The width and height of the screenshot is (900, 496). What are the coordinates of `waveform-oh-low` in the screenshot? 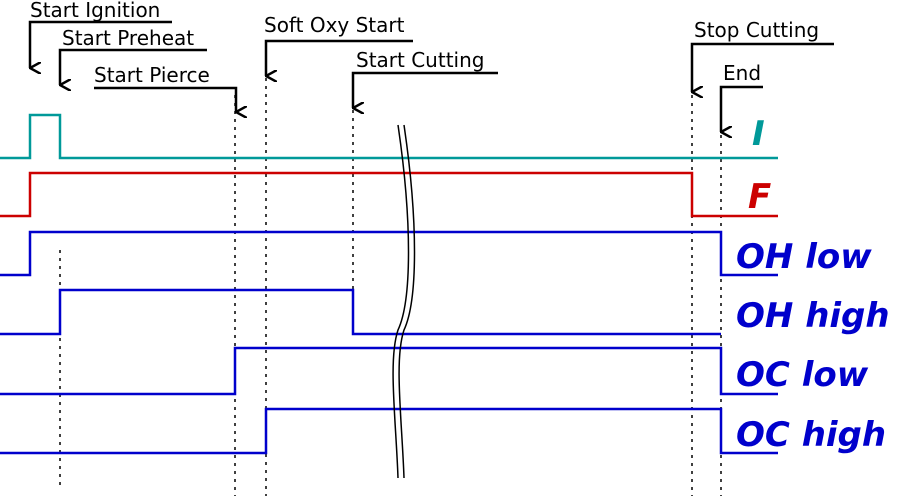 It's located at (389, 253).